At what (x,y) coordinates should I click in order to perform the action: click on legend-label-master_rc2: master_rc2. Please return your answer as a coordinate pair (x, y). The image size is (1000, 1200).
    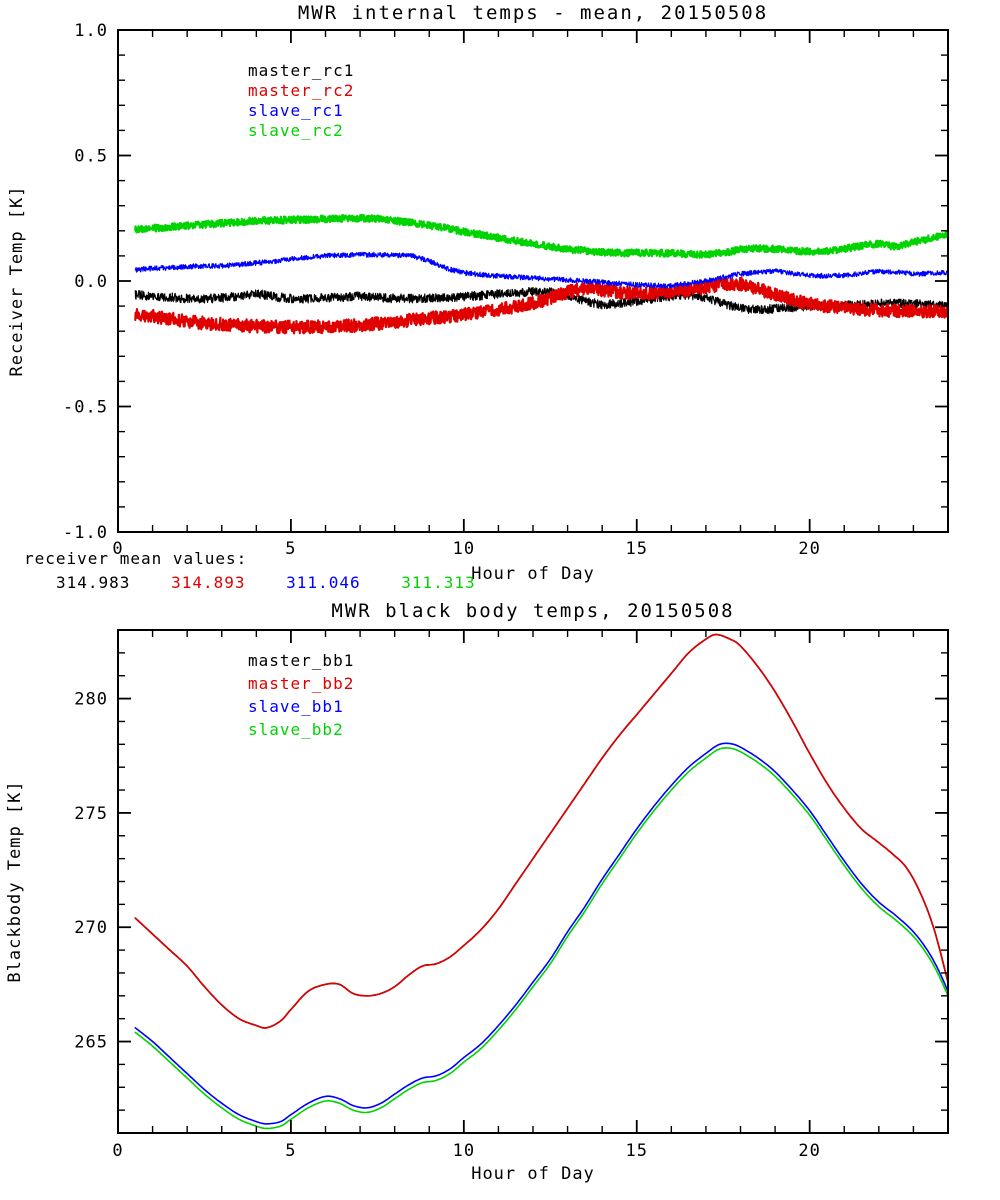
    Looking at the image, I should click on (301, 90).